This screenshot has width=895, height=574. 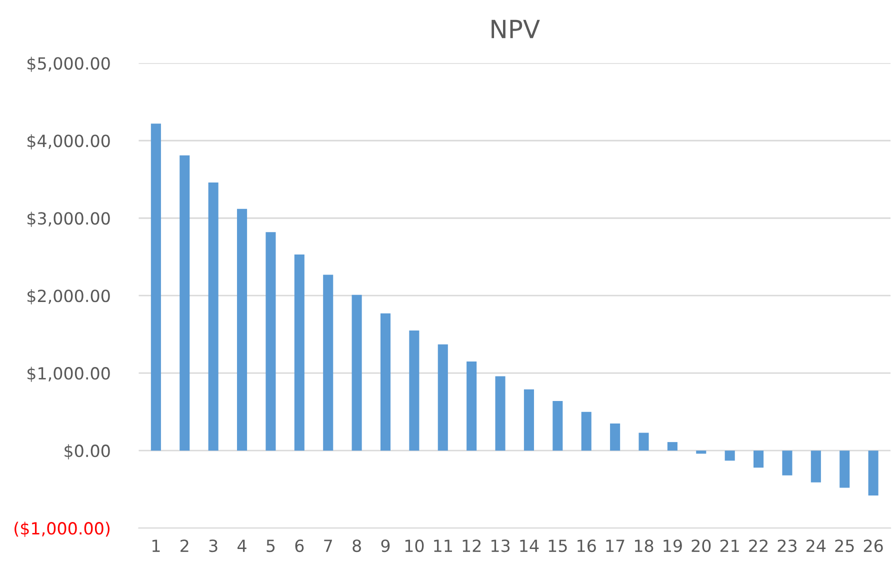 I want to click on x-tick-label: 1, so click(x=156, y=546).